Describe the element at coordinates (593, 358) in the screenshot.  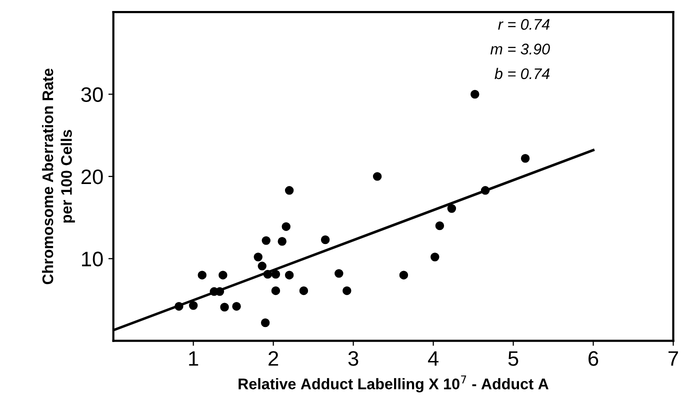
I see `x-tick-label: 6` at that location.